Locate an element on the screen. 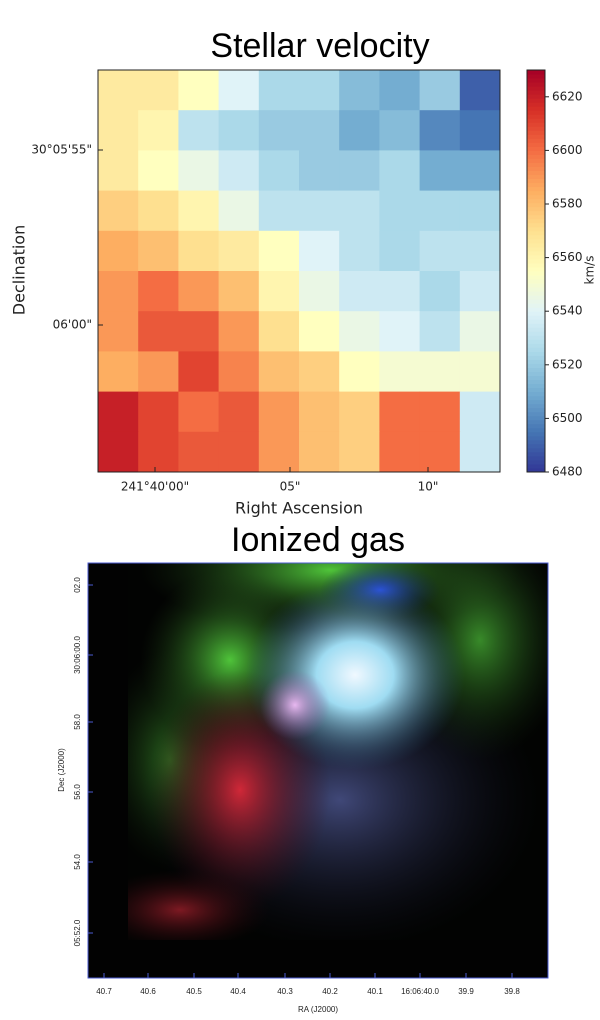 The image size is (600, 1020). x-tick-label: 40.7 is located at coordinates (104, 991).